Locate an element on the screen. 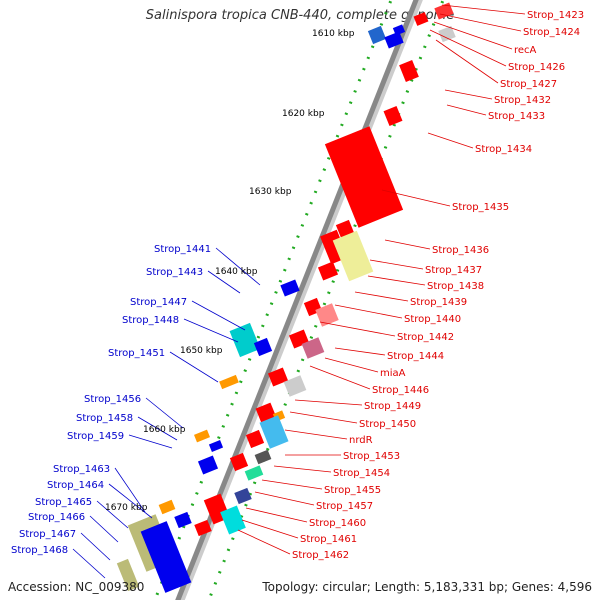 This screenshot has height=600, width=600. gene-label-forward: Strop_1457 is located at coordinates (344, 506).